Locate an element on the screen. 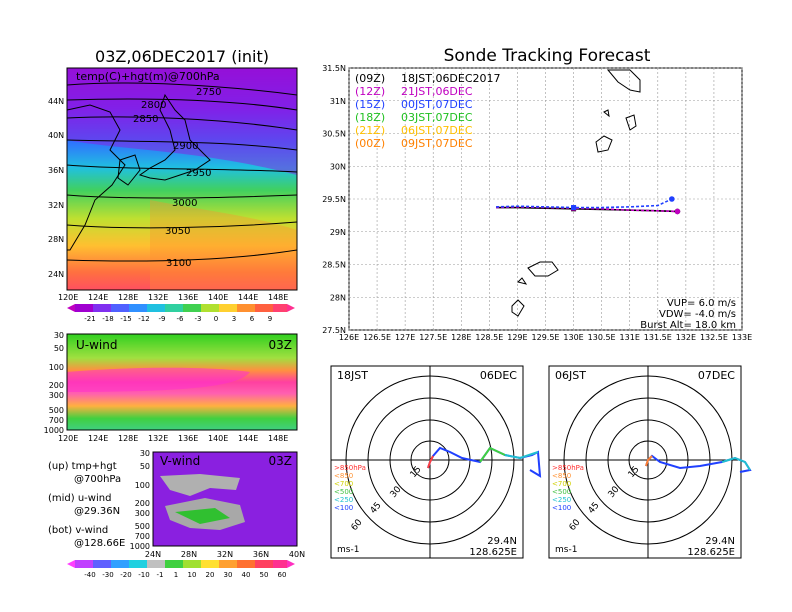 This screenshot has height=612, width=792. map-lat-axis: 44N 40N 36N 32N 28N 24N is located at coordinates (56, 188).